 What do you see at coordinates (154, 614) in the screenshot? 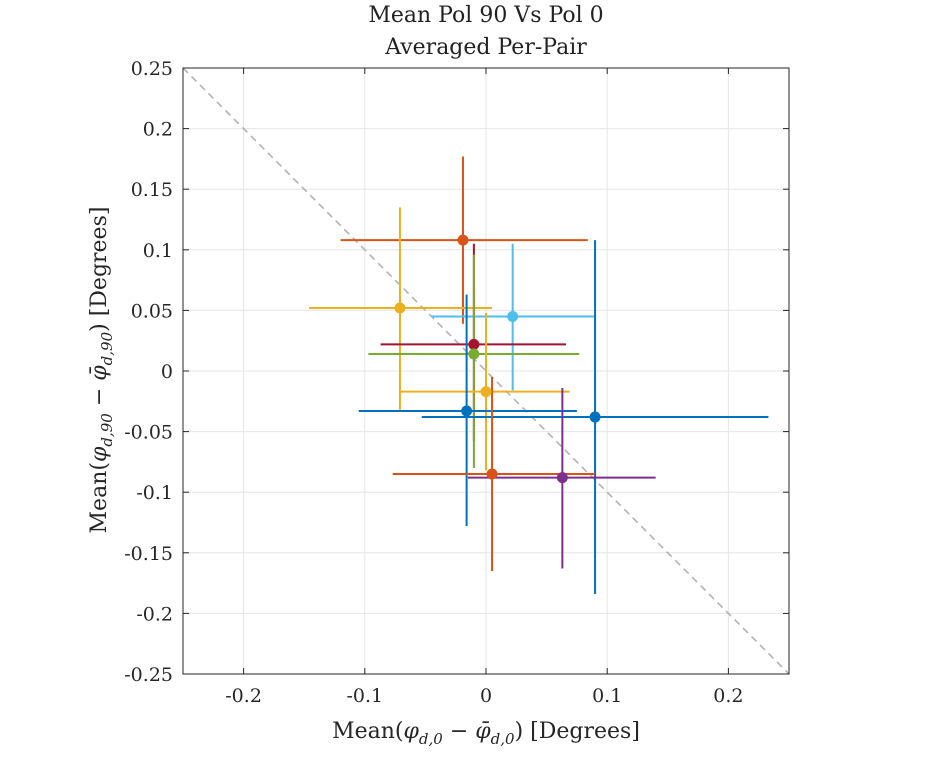
I see `y-tick-label: -0.2` at bounding box center [154, 614].